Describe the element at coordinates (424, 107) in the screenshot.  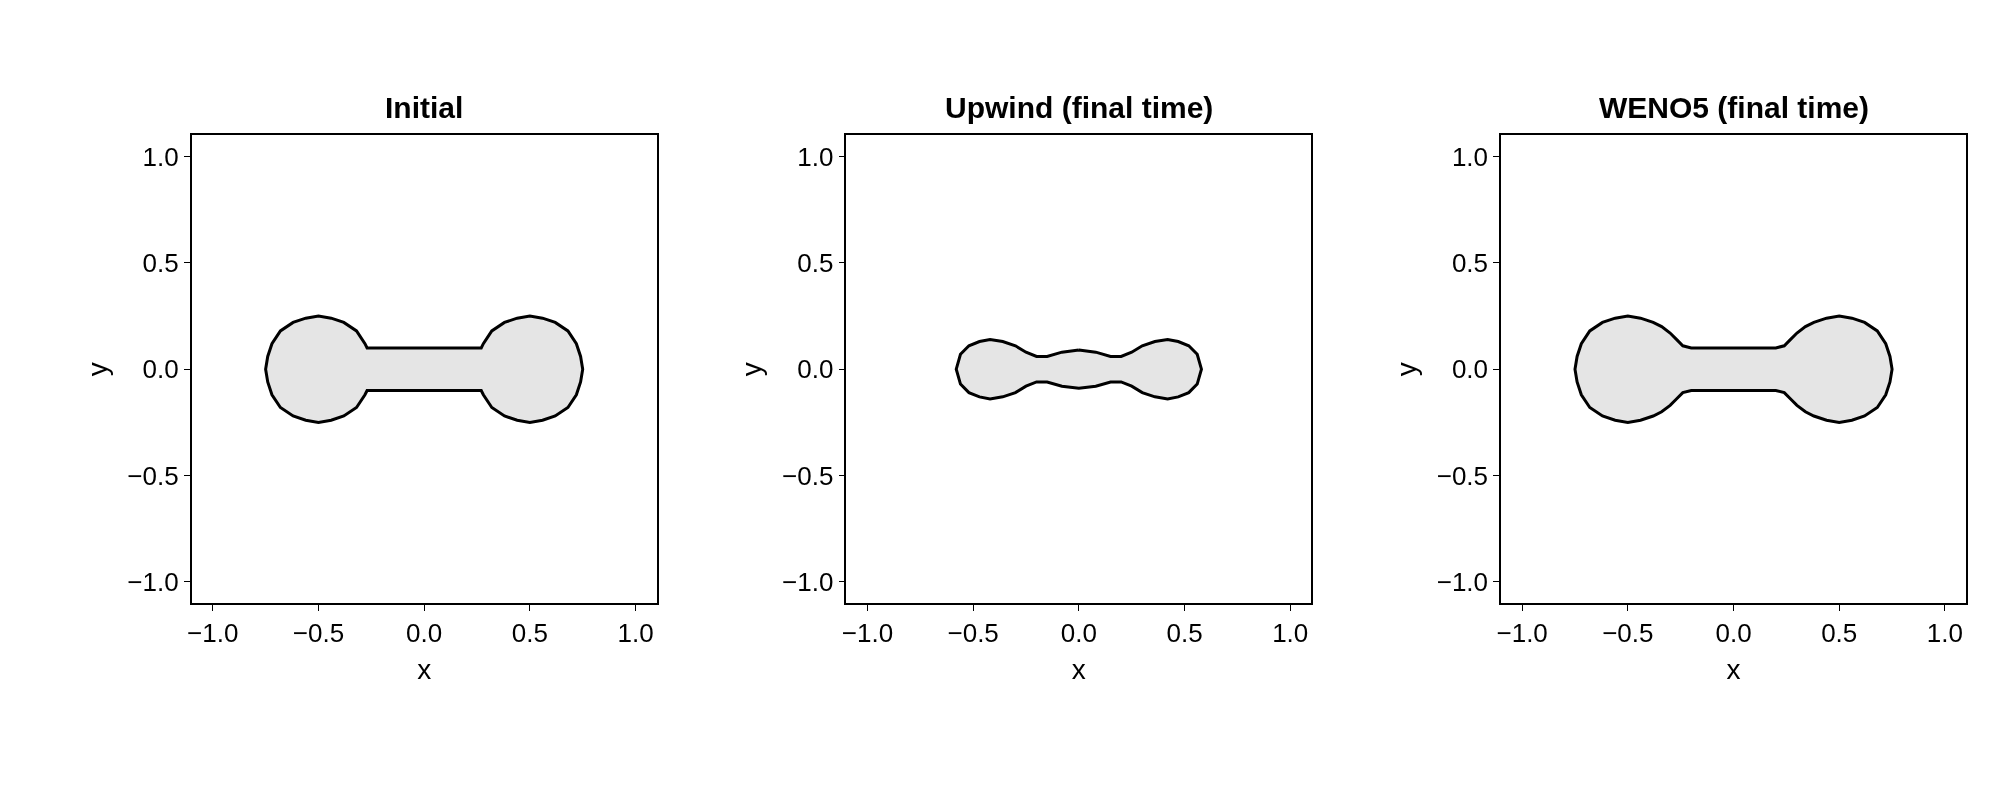
I see `chart-title: Initial` at that location.